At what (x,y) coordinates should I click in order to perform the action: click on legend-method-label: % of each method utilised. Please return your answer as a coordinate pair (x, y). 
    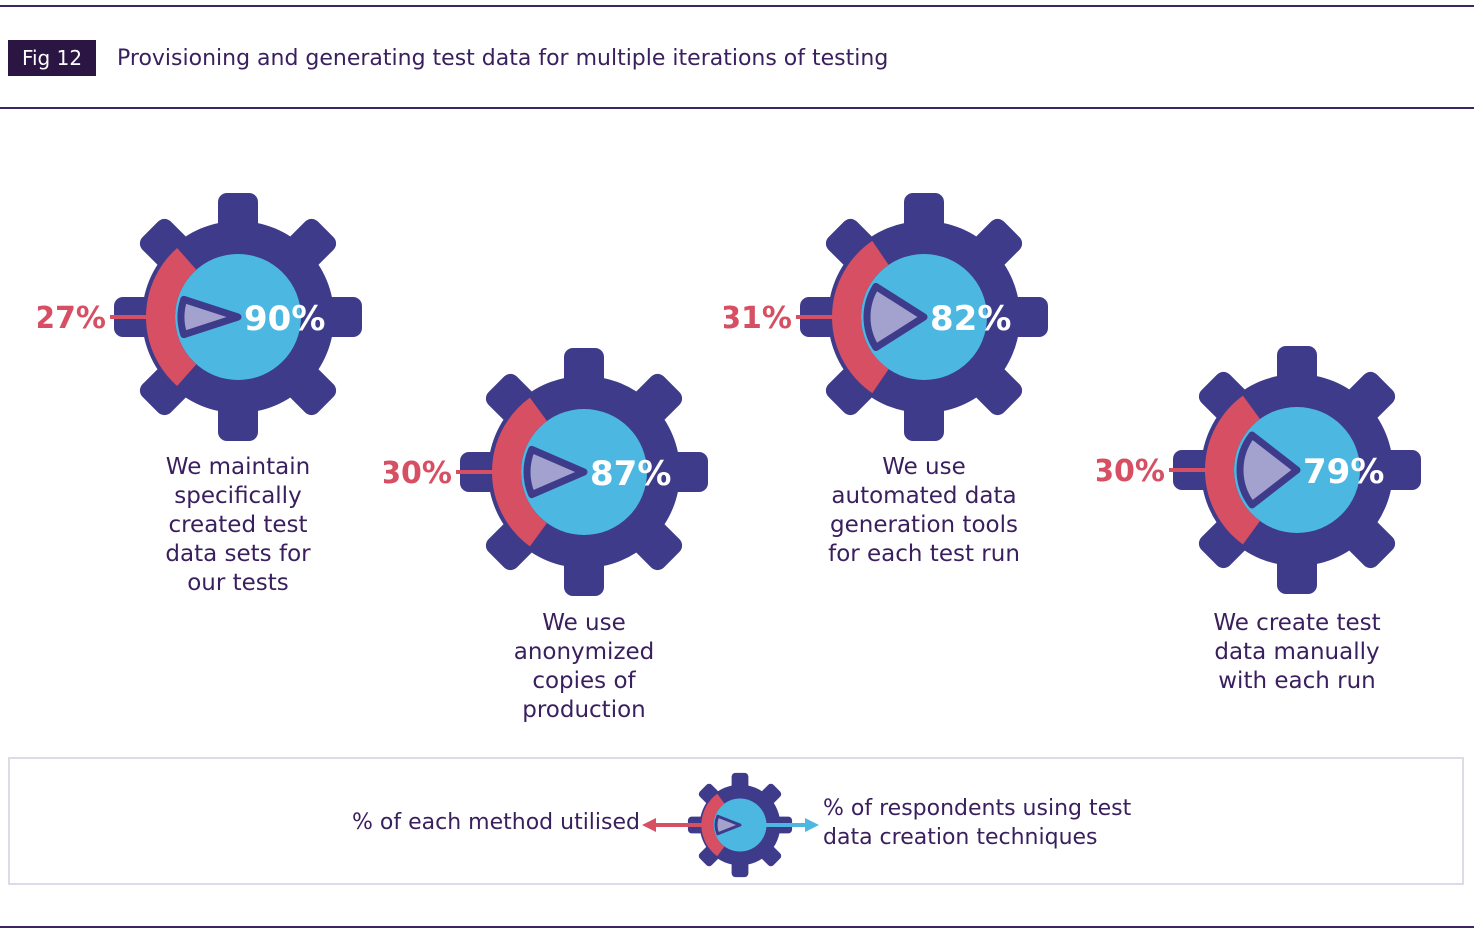
    Looking at the image, I should click on (496, 822).